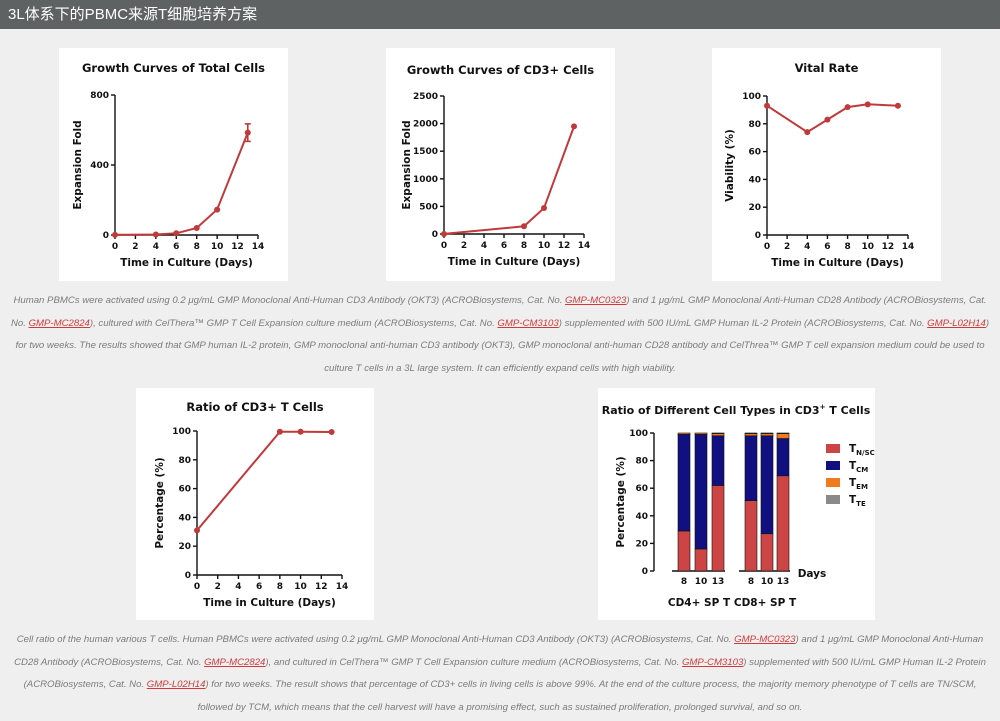  I want to click on y-axis-label: Viability (%), so click(730, 165).